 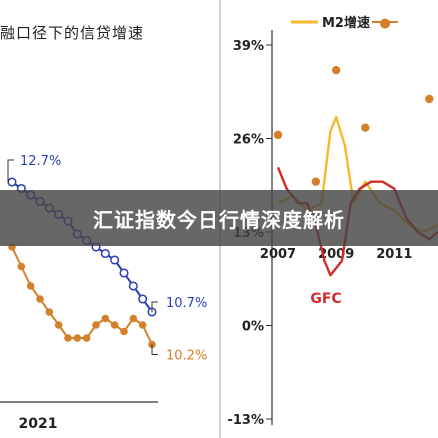 What do you see at coordinates (384, 23) in the screenshot?
I see `legend-marker-dots: ●` at bounding box center [384, 23].